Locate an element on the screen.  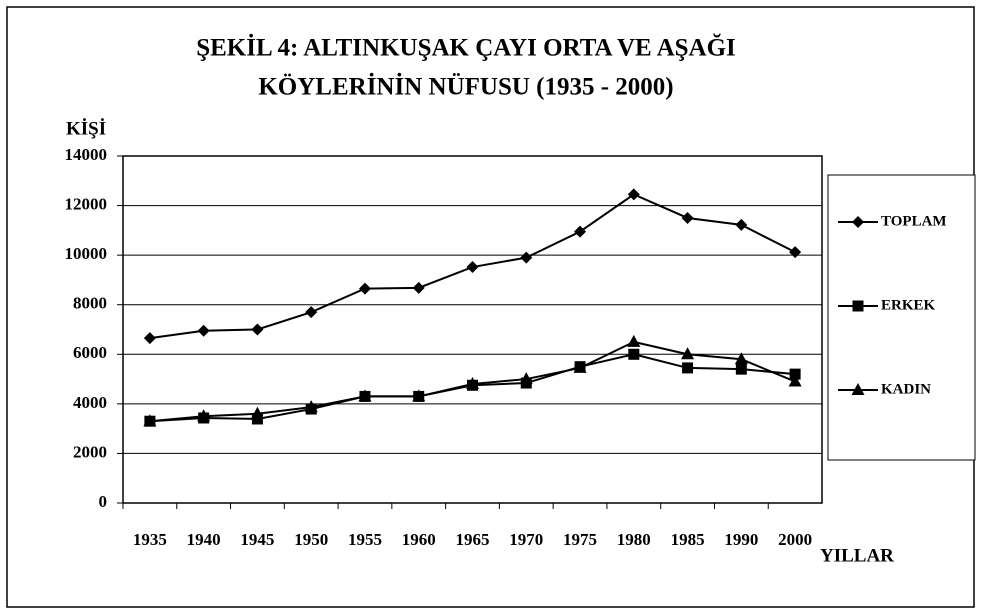
x-tick-label: 1975 is located at coordinates (580, 539).